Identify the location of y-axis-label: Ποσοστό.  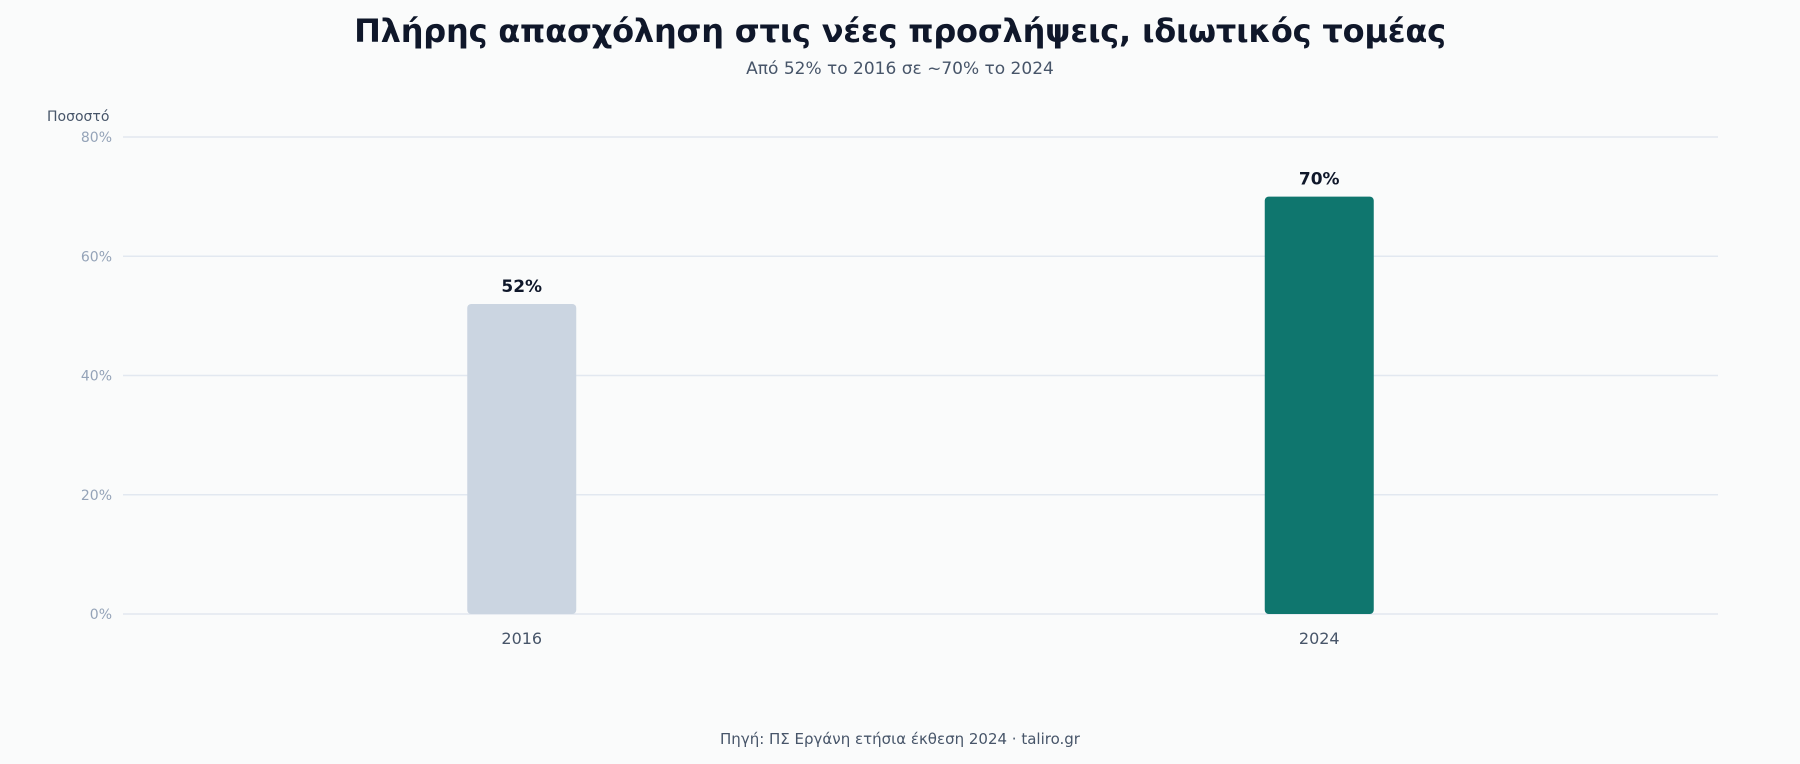
(78, 117).